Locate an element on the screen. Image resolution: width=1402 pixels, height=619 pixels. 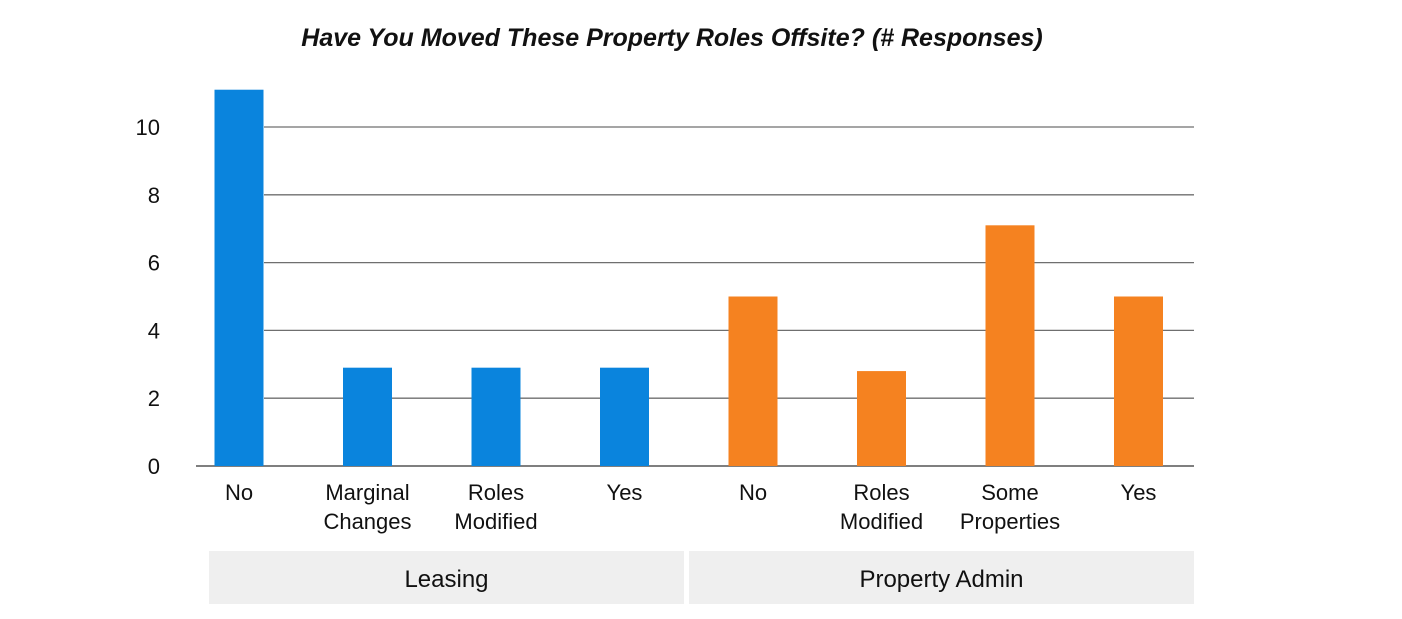
group-labels: Leasing Property Admin is located at coordinates (701, 577).